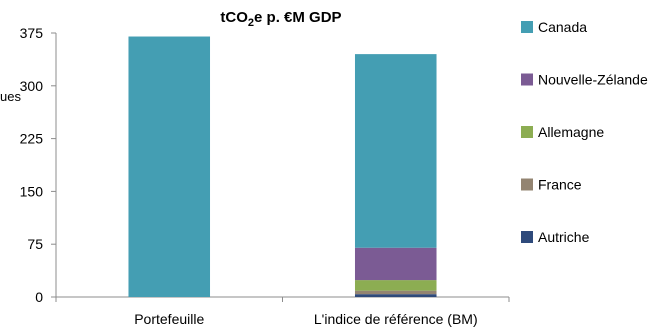 The height and width of the screenshot is (329, 669). Describe the element at coordinates (282, 311) in the screenshot. I see `x-axis: Portefeuille L'indice de référence (BM)` at that location.